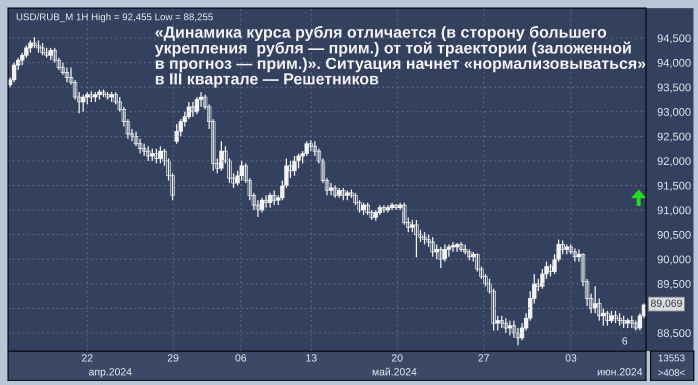  Describe the element at coordinates (674, 63) in the screenshot. I see `y-tick-label: 94,000` at that location.